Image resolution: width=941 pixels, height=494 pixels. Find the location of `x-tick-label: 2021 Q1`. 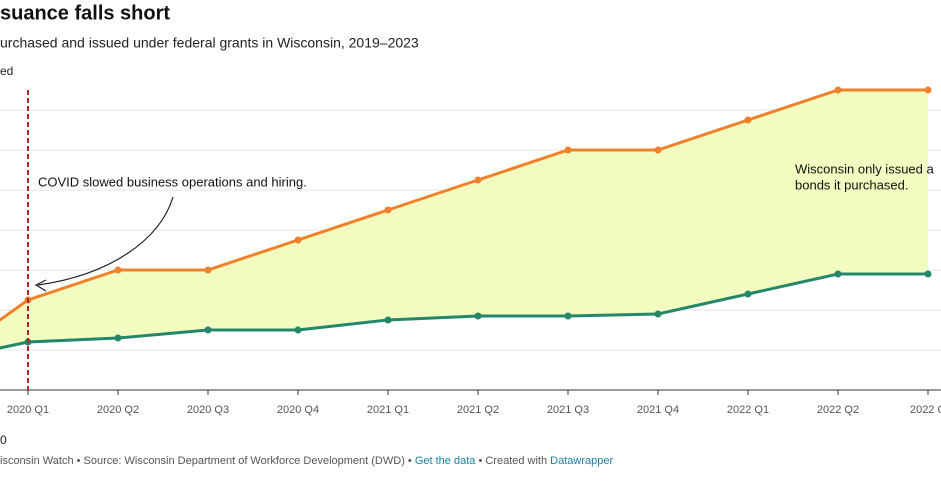

x-tick-label: 2021 Q1 is located at coordinates (388, 410).